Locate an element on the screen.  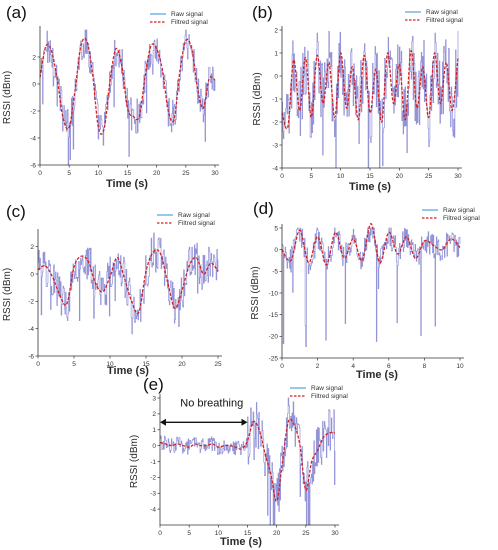
panel-label: (a) is located at coordinates (16, 12).